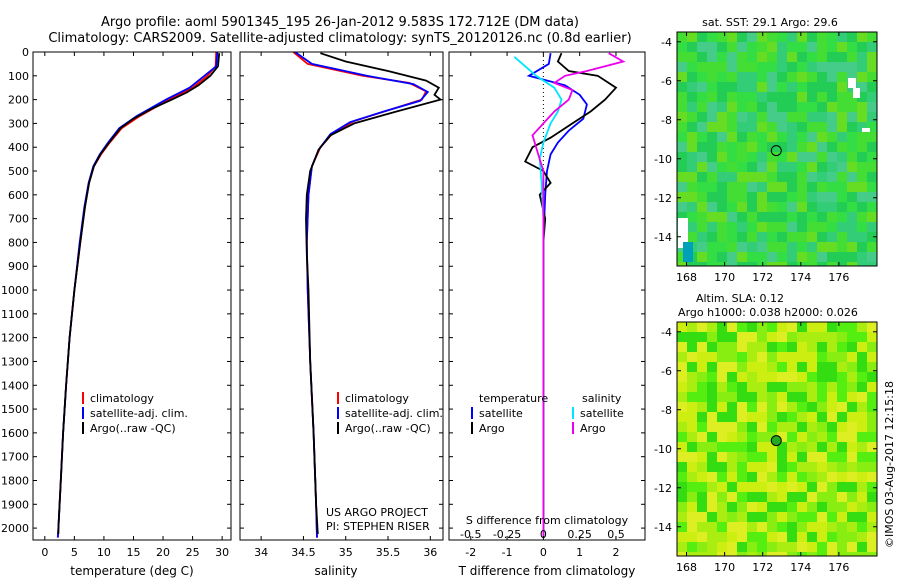 Image resolution: width=900 pixels, height=580 pixels. What do you see at coordinates (507, 552) in the screenshot?
I see `x-tick-label: -1` at bounding box center [507, 552].